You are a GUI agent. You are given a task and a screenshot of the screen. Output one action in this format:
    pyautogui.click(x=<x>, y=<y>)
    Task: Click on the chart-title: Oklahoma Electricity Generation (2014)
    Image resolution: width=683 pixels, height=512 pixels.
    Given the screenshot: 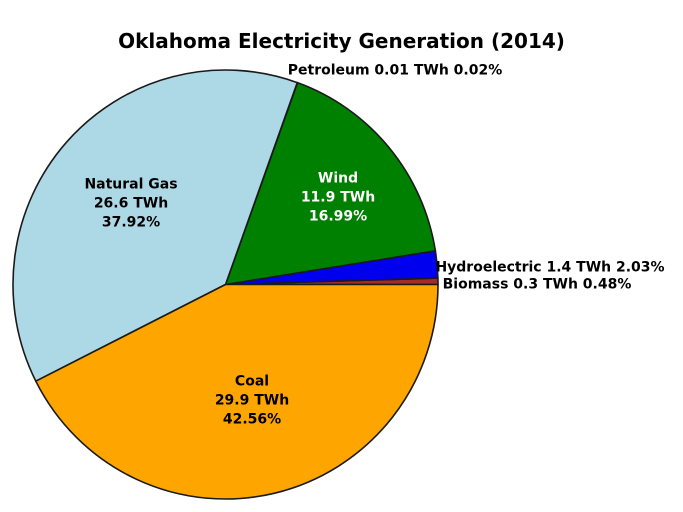 What is the action you would take?
    pyautogui.click(x=341, y=41)
    